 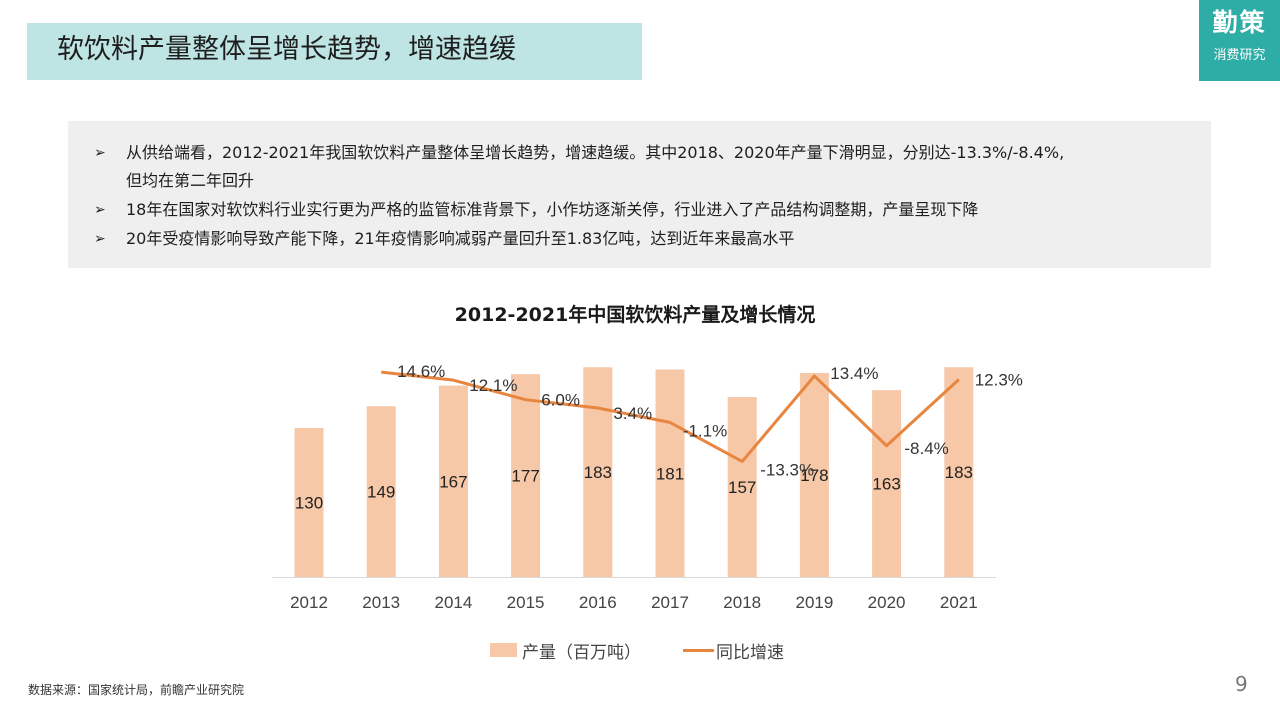 I want to click on logo-main-text: 勤策, so click(x=1239, y=22).